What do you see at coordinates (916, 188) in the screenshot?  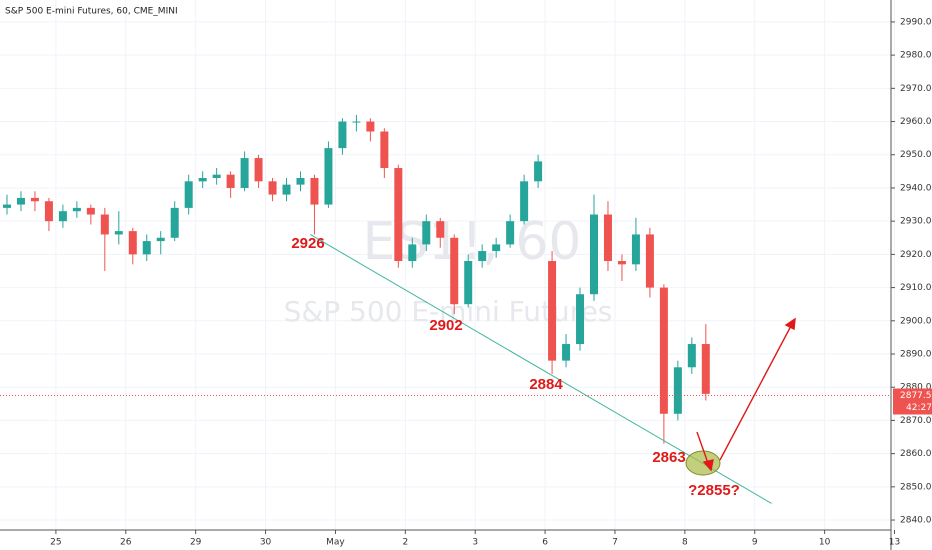 I see `y-tick-label: 2940.00` at bounding box center [916, 188].